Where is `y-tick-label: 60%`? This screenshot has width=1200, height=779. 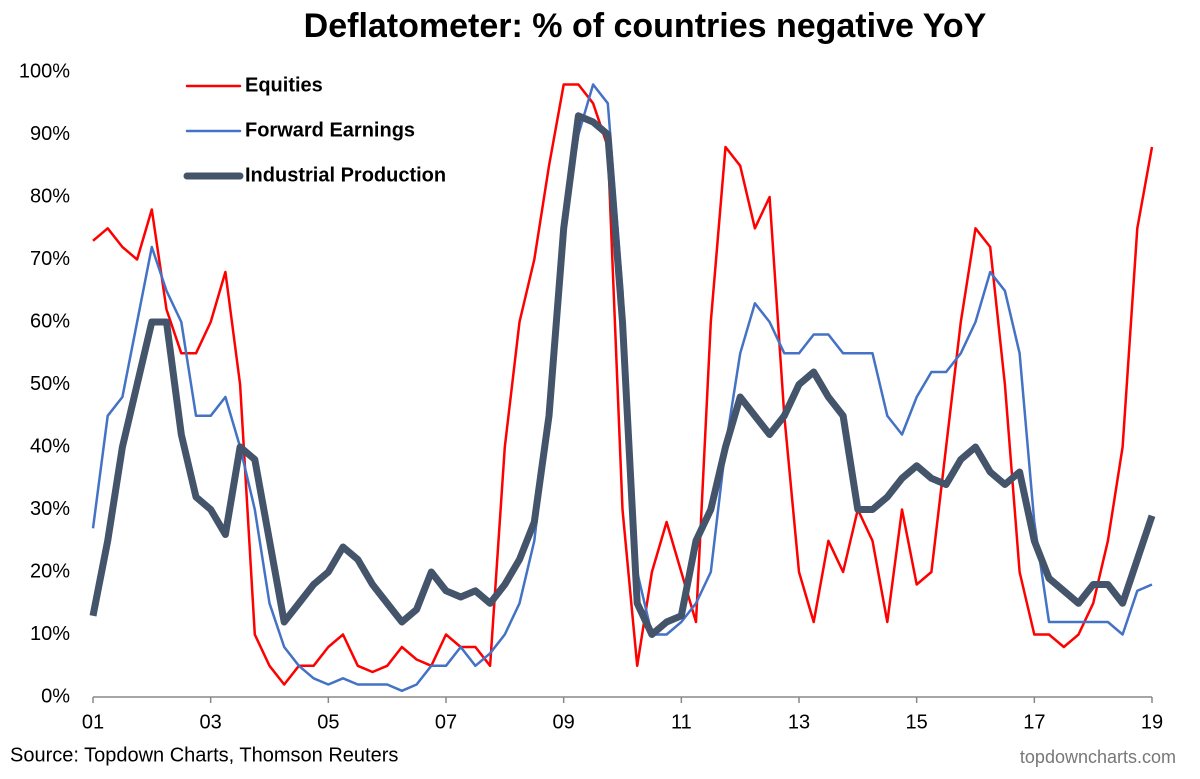 y-tick-label: 60% is located at coordinates (50, 321).